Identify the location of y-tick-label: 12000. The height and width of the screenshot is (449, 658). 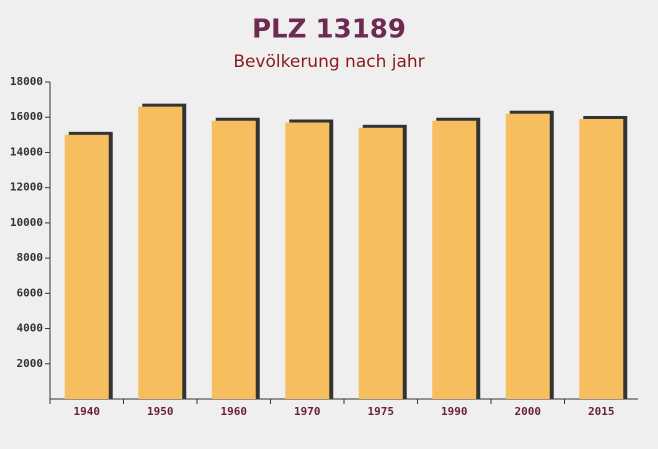
(26, 187).